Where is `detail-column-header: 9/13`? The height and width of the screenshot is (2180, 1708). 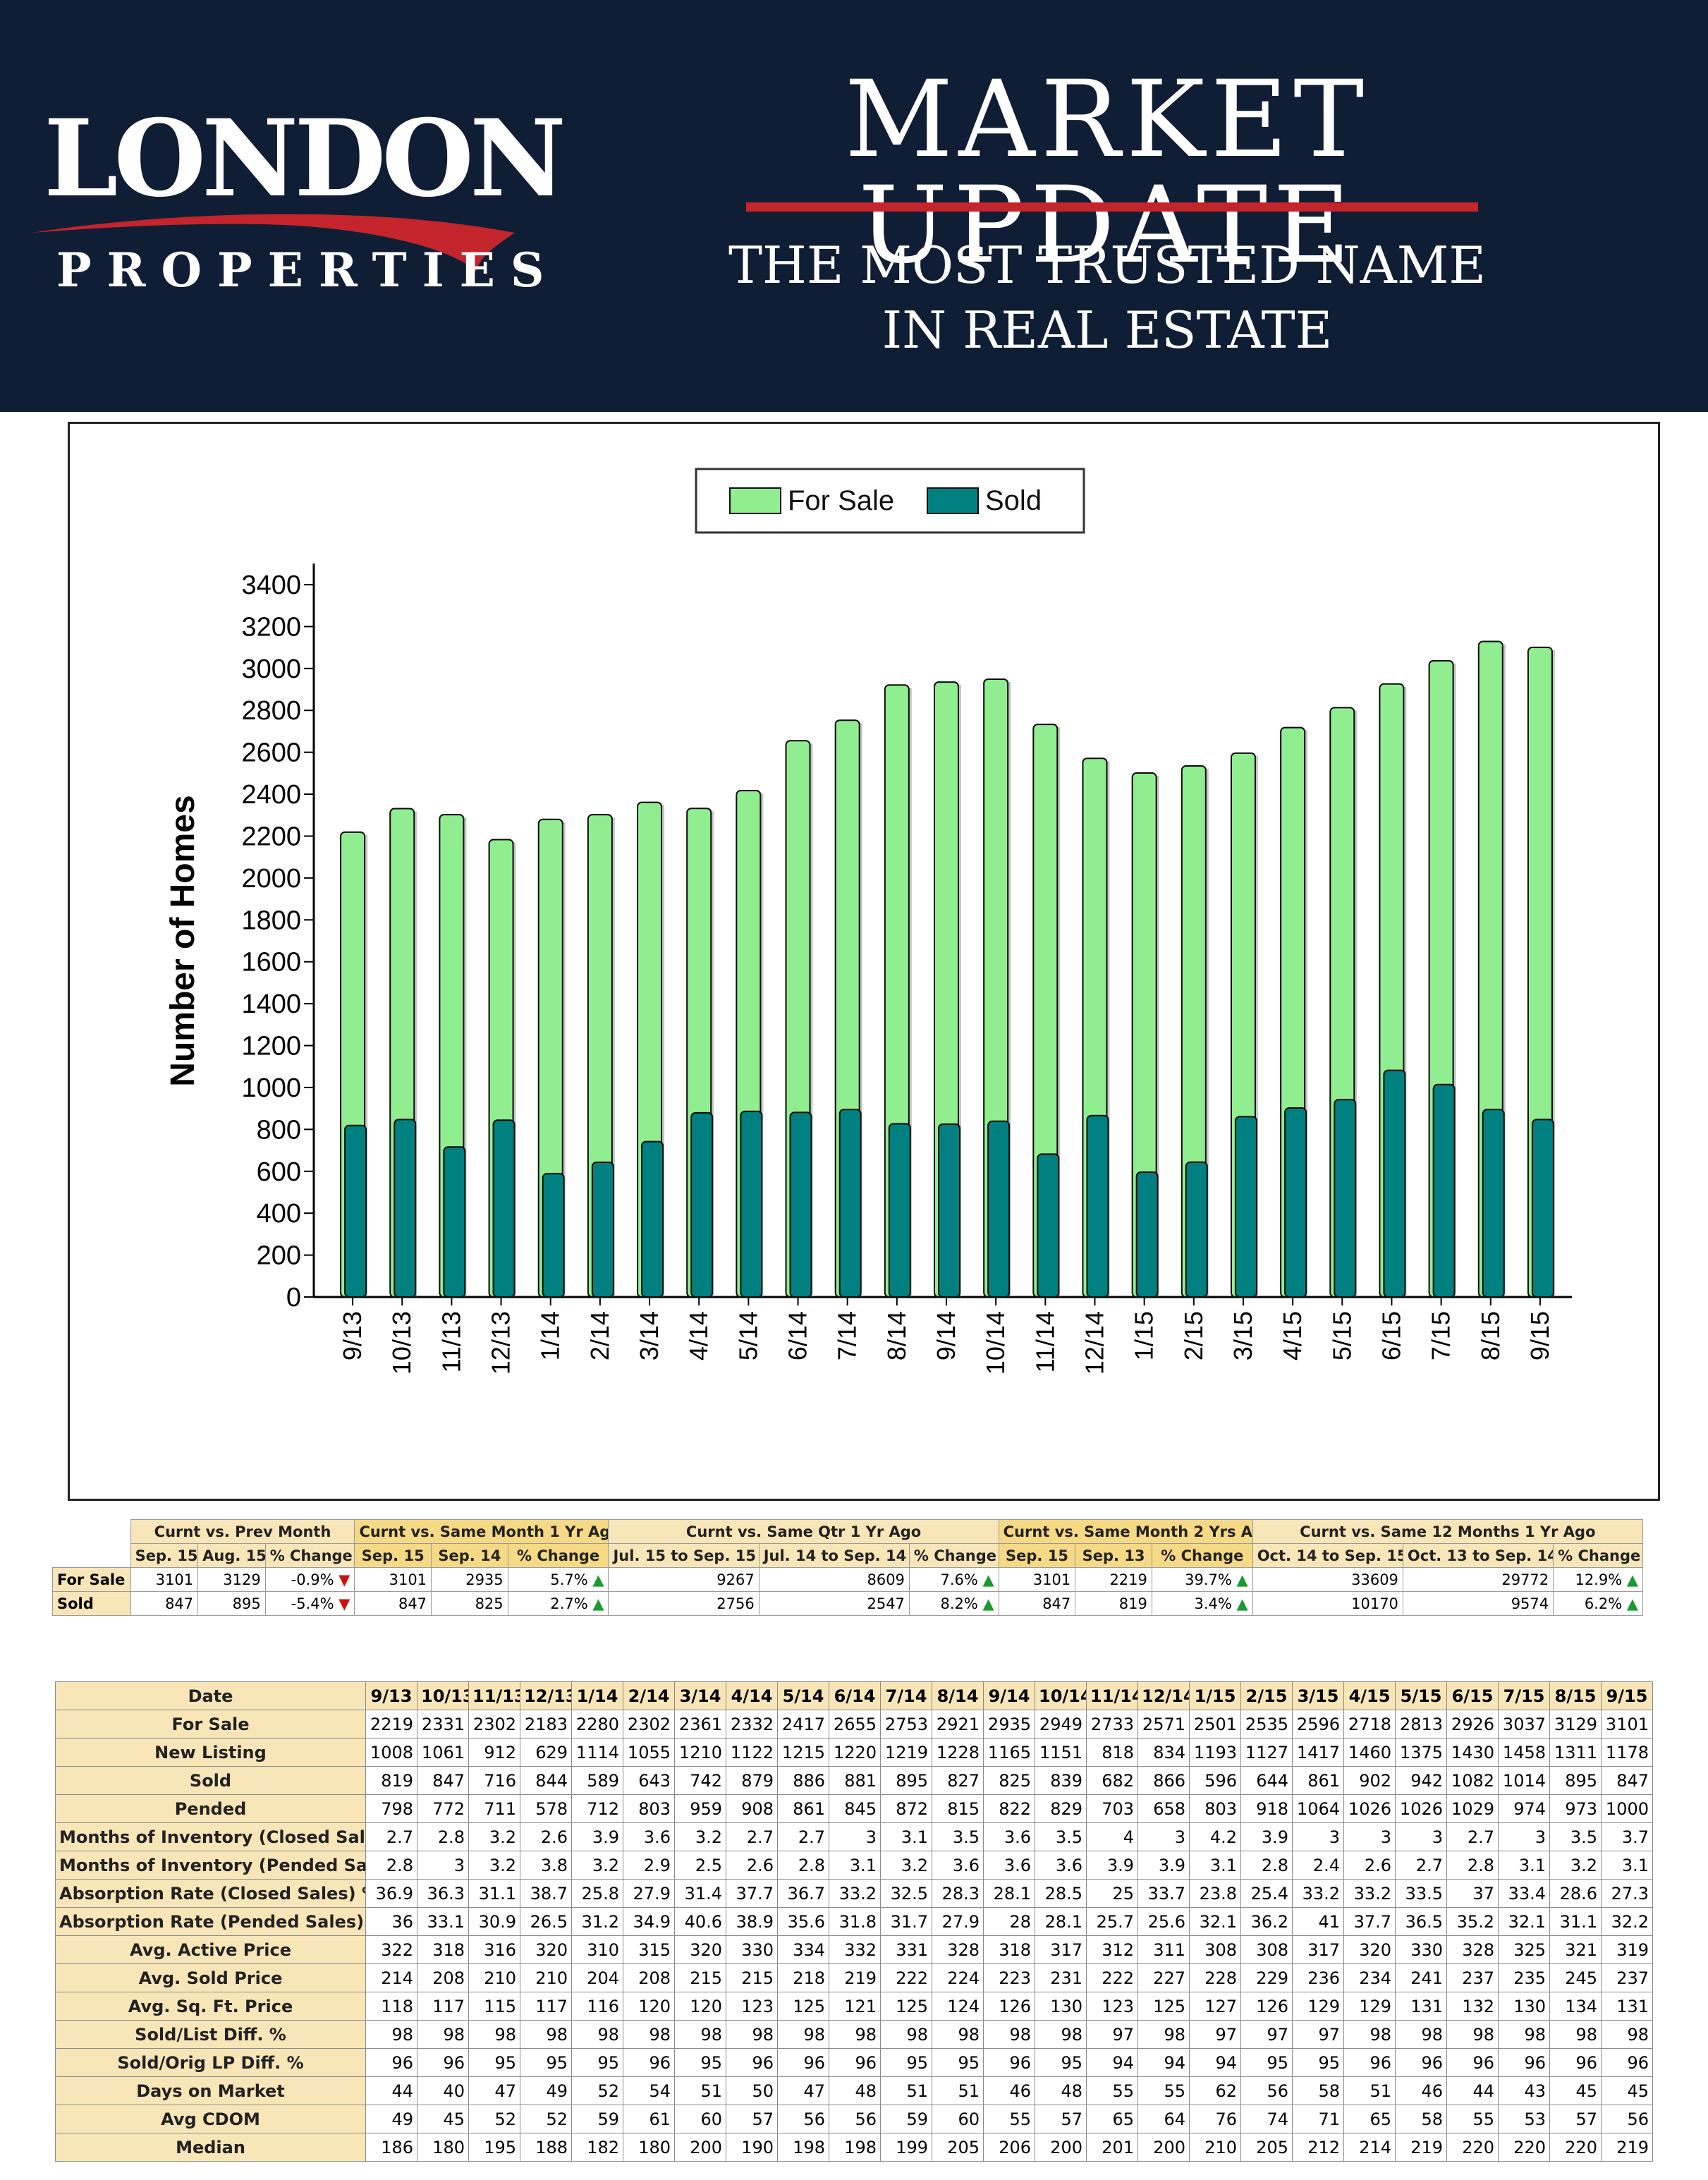
detail-column-header: 9/13 is located at coordinates (391, 1695).